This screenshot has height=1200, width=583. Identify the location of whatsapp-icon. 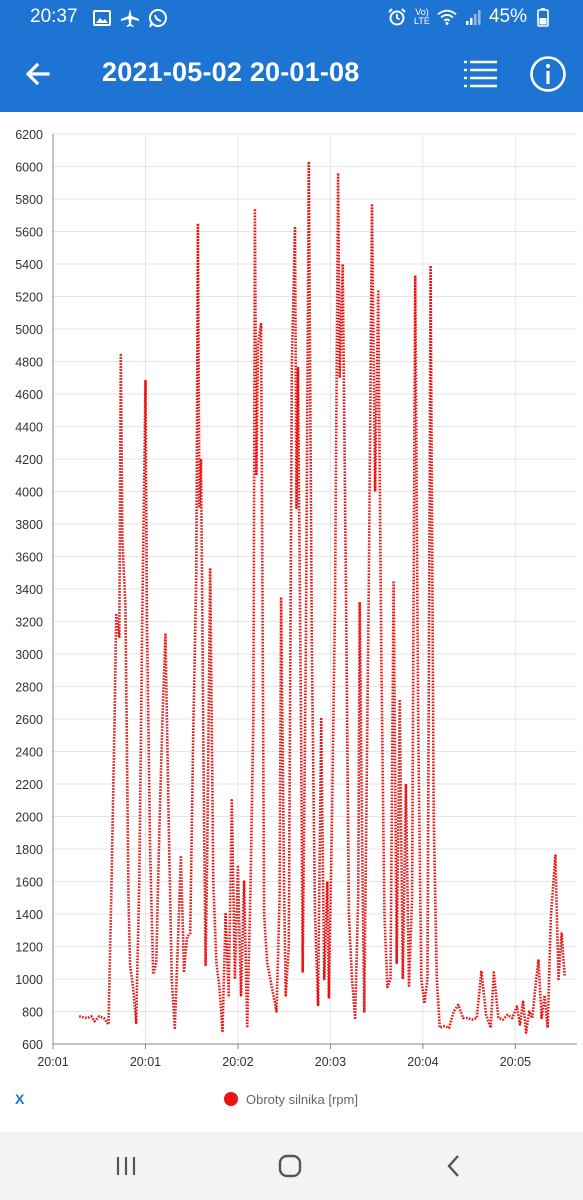
(158, 18).